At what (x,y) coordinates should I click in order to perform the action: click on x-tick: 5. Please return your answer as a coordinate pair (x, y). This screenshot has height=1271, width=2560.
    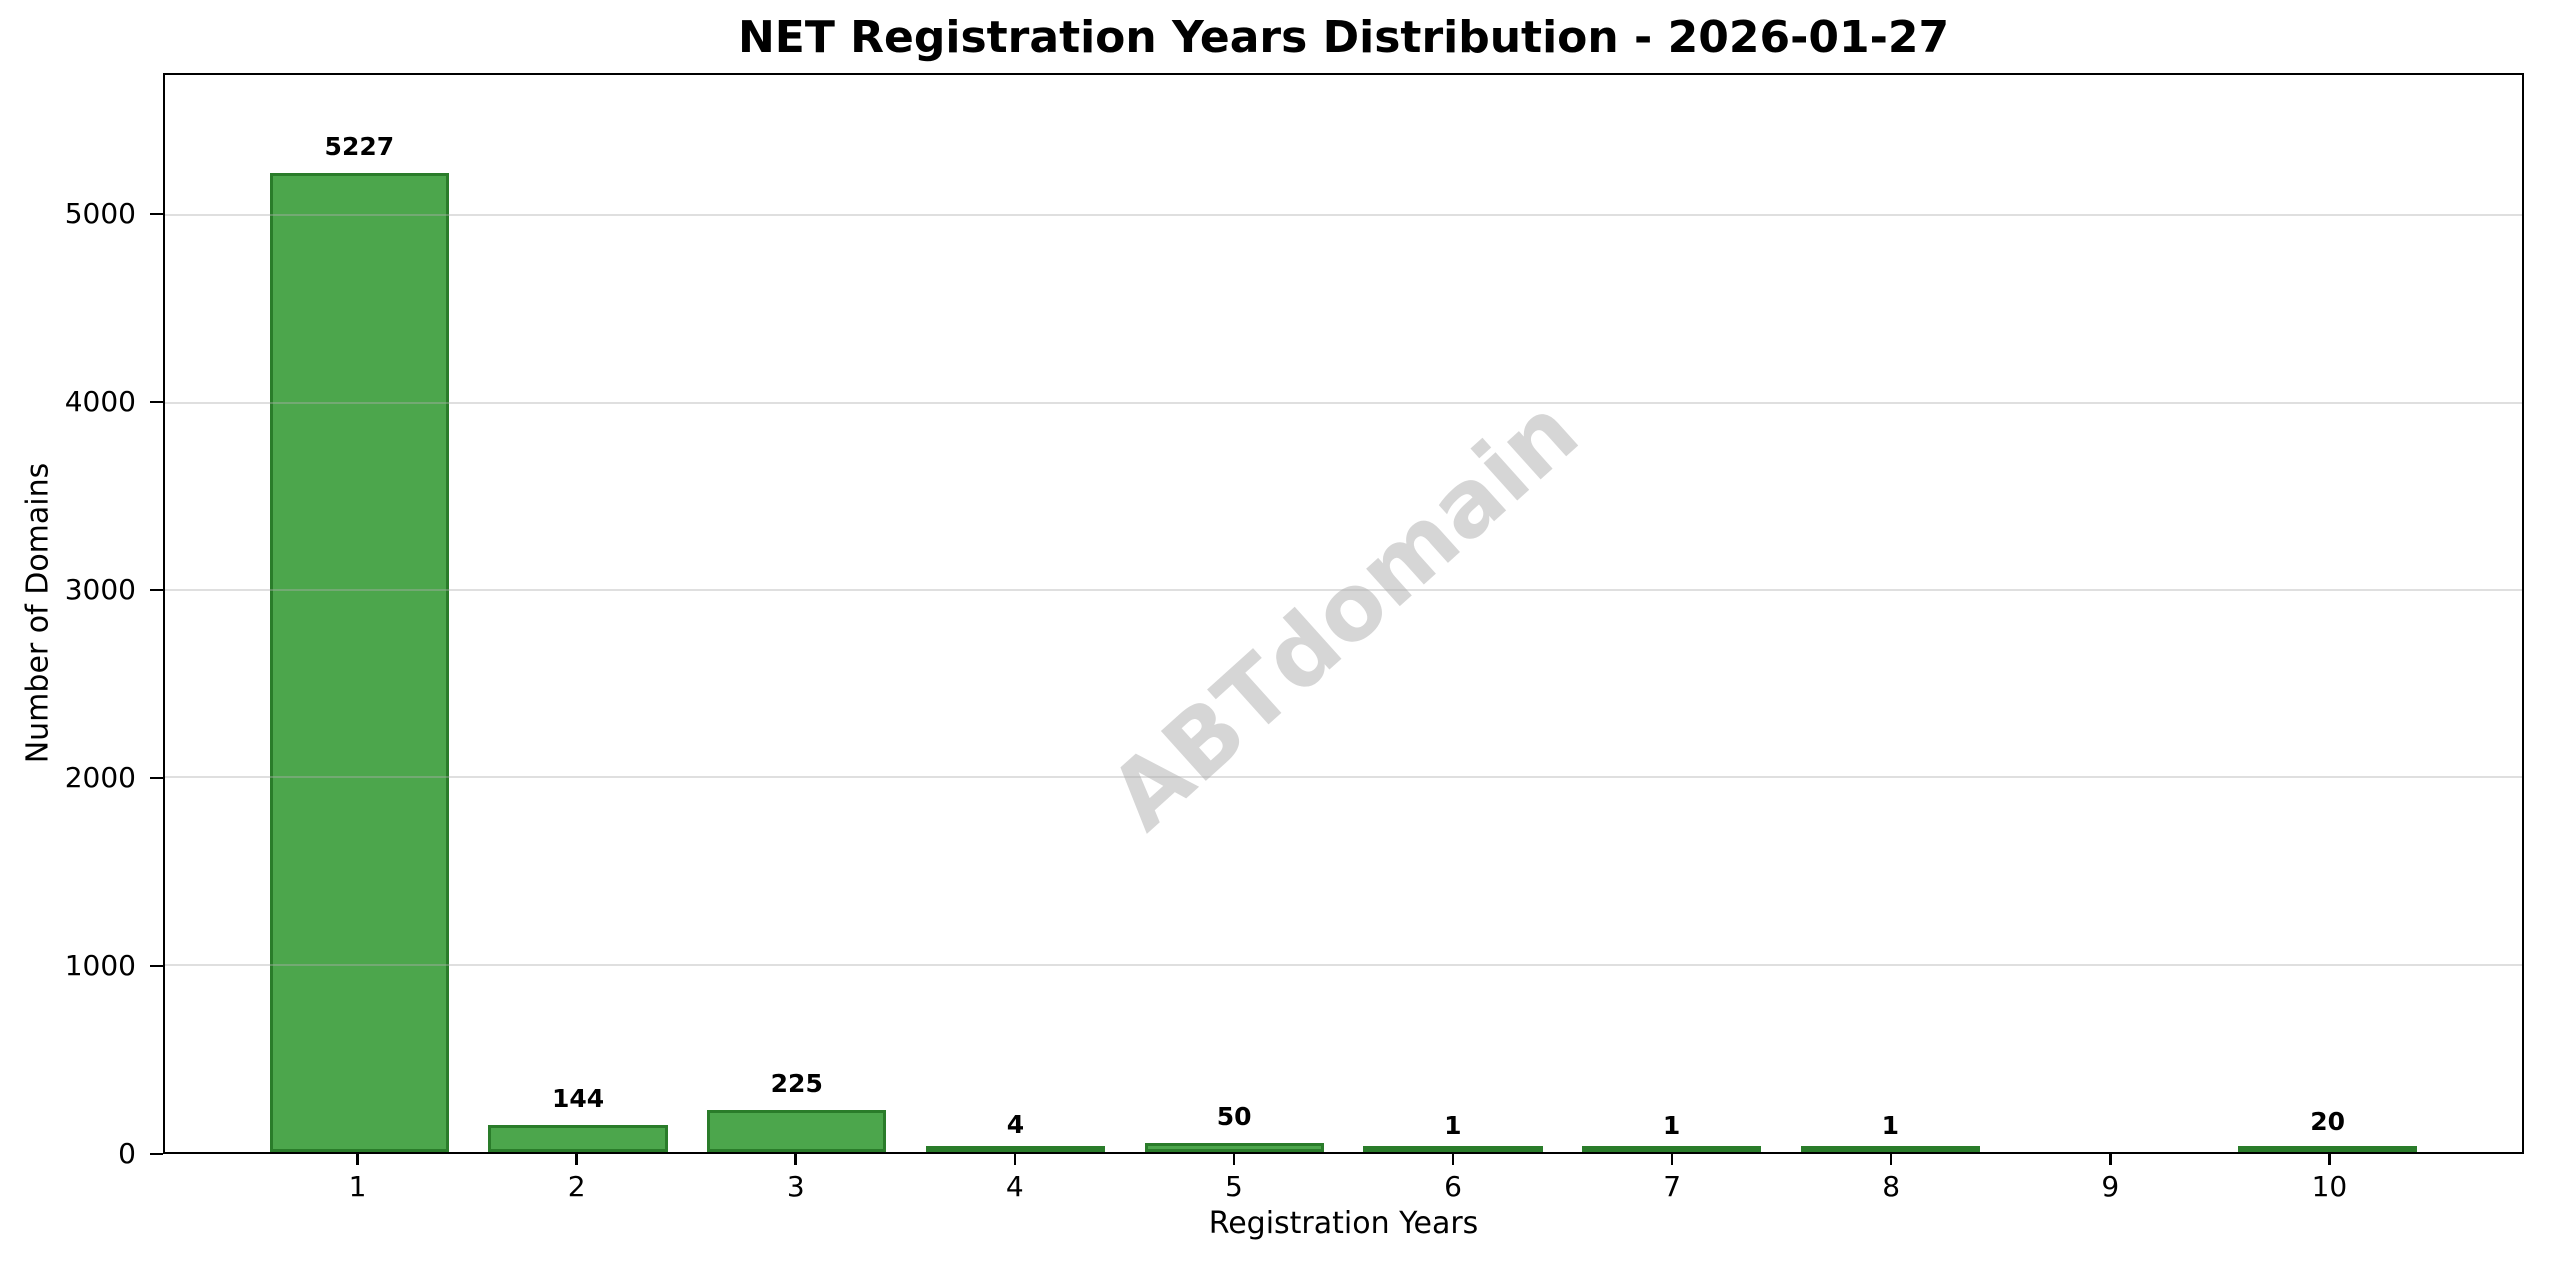
    Looking at the image, I should click on (1233, 1178).